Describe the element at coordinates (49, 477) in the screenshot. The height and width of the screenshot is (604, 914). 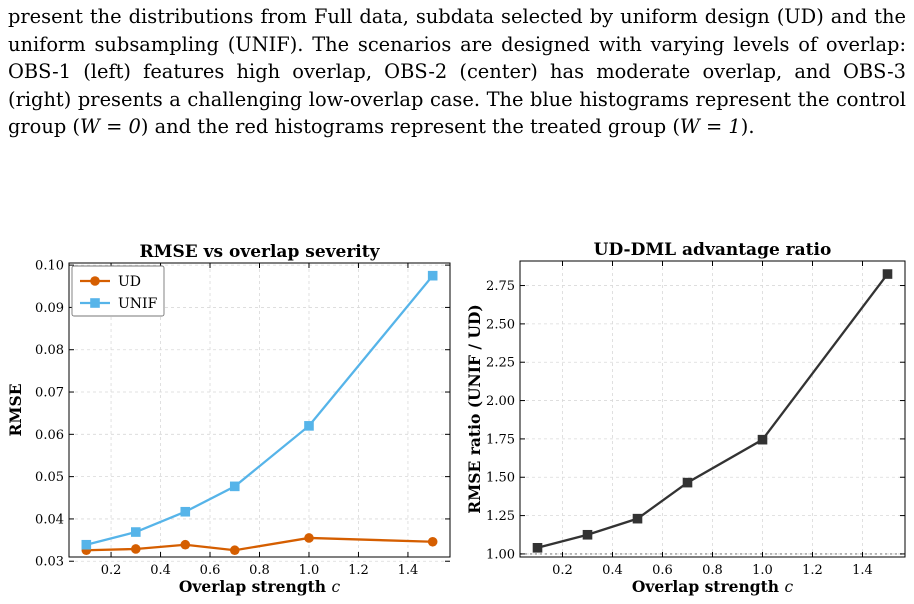
I see `y-tick-label-2: 0.05` at that location.